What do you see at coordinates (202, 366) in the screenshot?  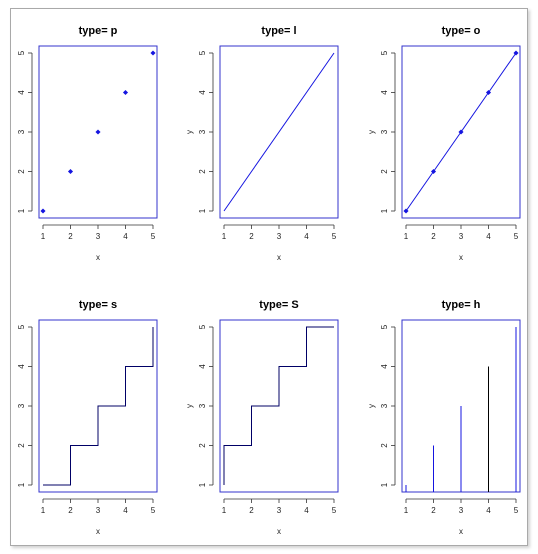 I see `panel-5-y-tick-label-4: 4` at bounding box center [202, 366].